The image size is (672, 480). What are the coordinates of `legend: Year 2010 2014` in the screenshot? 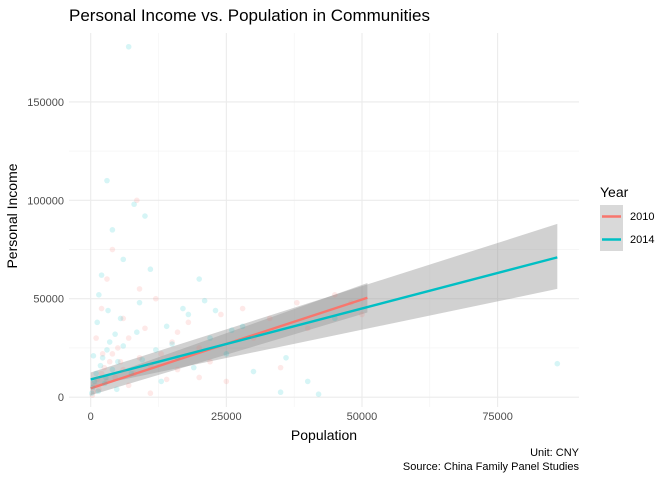 It's located at (627, 217).